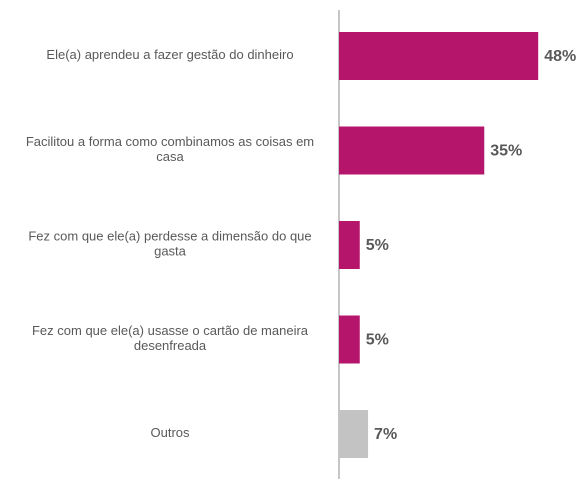  Describe the element at coordinates (560, 56) in the screenshot. I see `value-label: 48%` at that location.